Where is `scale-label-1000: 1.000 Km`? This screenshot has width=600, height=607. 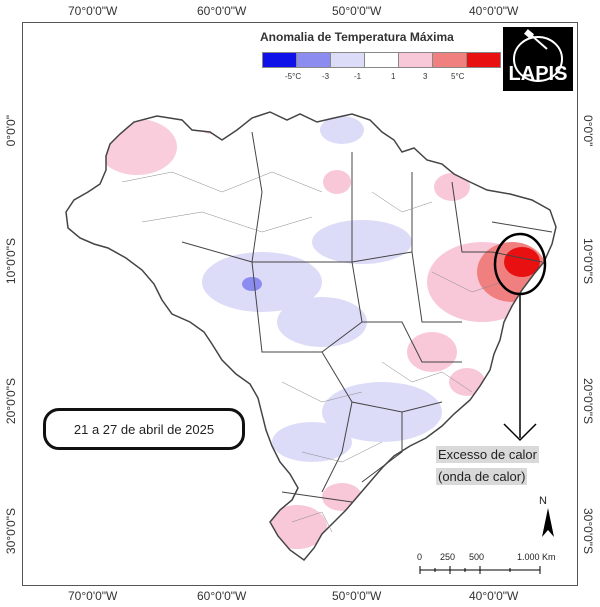
scale-label-1000: 1.000 Km is located at coordinates (536, 557).